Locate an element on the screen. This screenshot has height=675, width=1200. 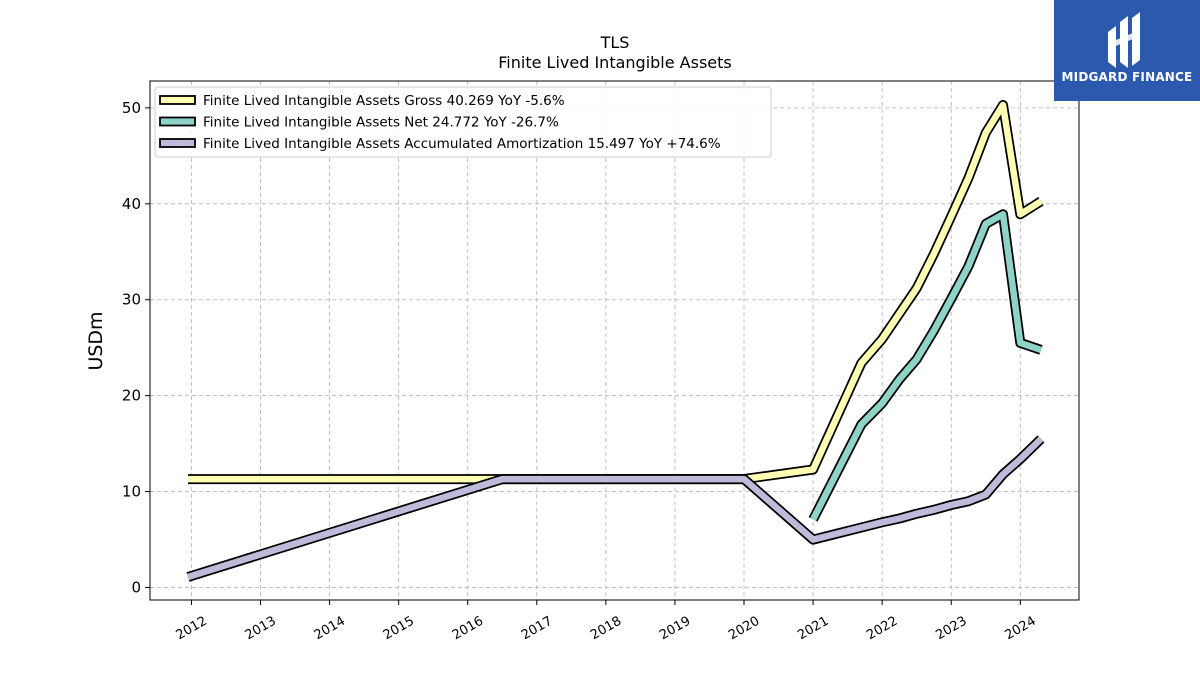
x-tick-label: 2012 is located at coordinates (192, 629).